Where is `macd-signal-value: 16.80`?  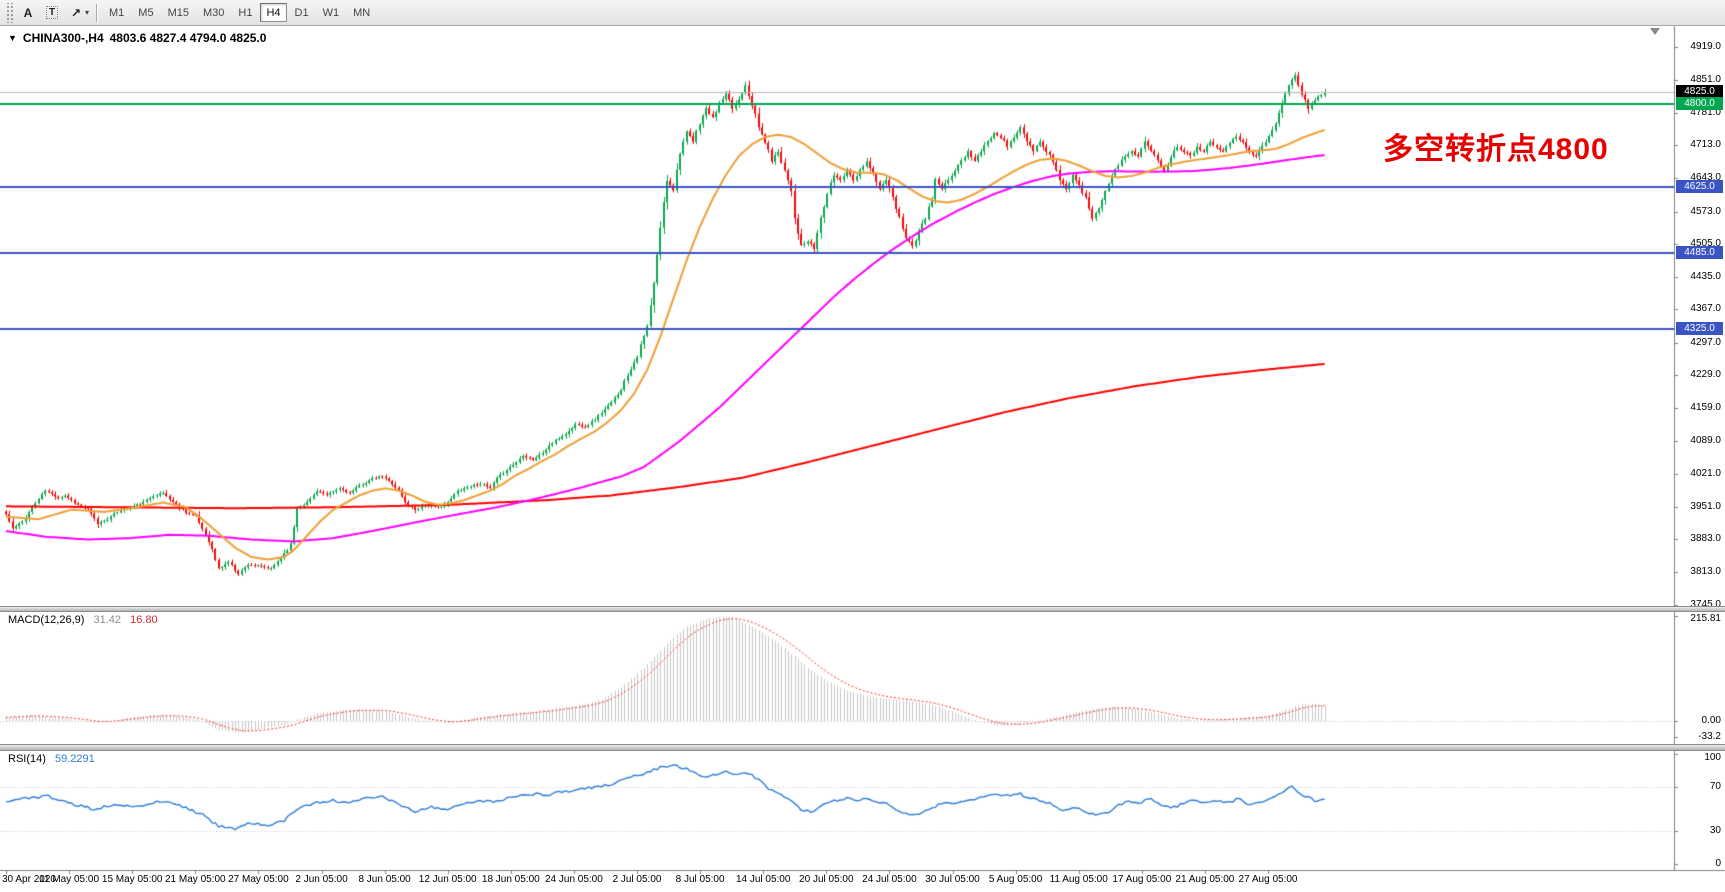 macd-signal-value: 16.80 is located at coordinates (144, 620).